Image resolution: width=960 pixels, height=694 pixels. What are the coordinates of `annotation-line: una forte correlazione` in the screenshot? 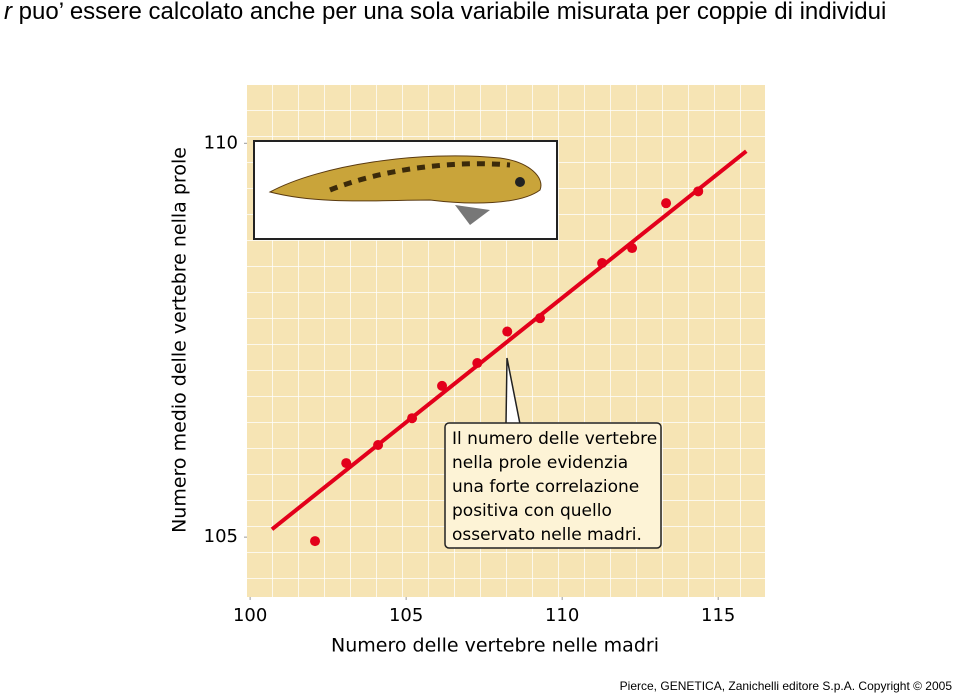 It's located at (545, 487).